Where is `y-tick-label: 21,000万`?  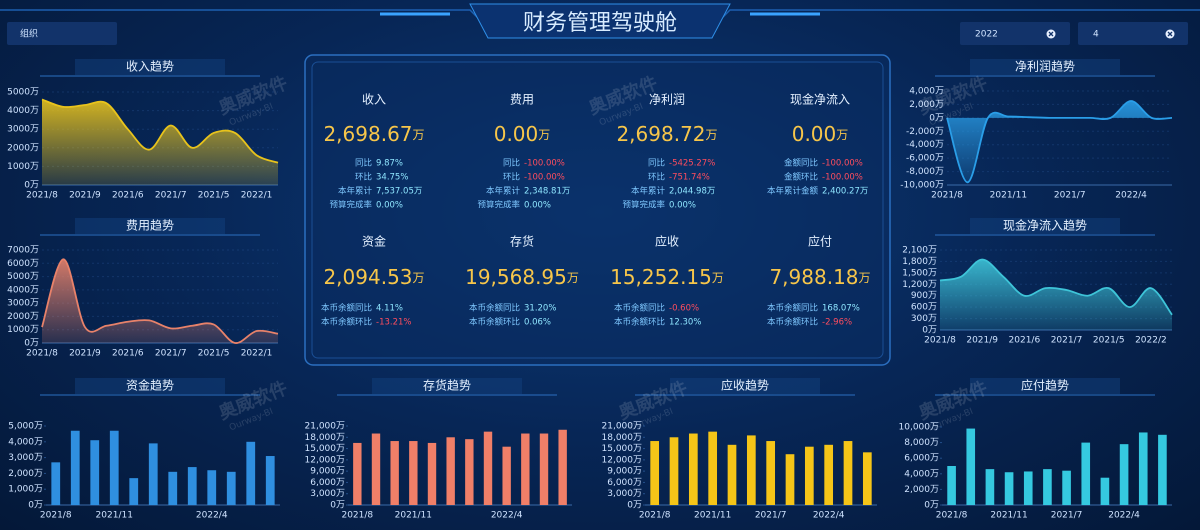
y-tick-label: 21,000万 is located at coordinates (622, 427).